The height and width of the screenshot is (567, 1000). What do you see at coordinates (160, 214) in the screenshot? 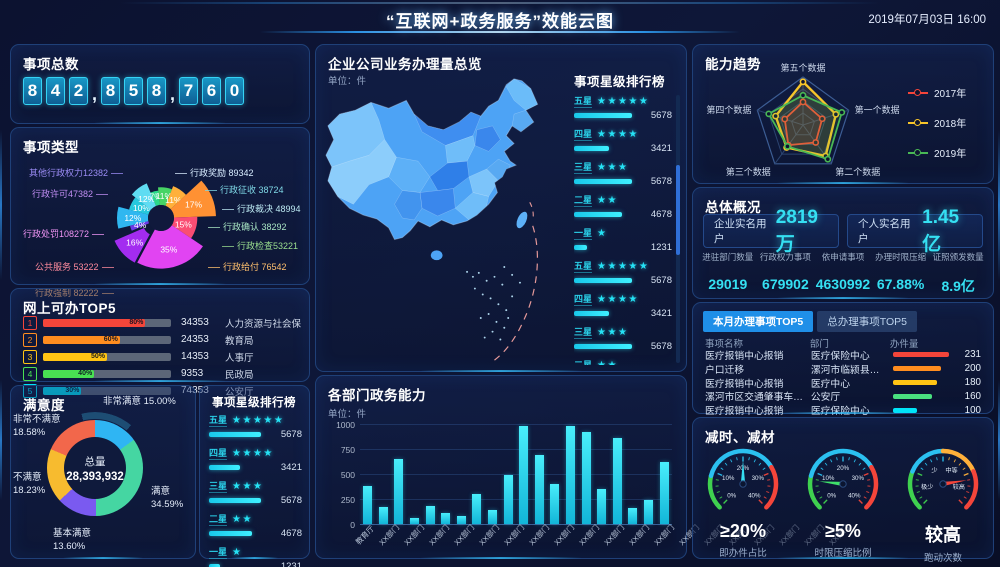
I see `rose-chart: 12% 10% 12% 7% 11% 11% 17% 15% 35% 16% 4%` at bounding box center [160, 214].